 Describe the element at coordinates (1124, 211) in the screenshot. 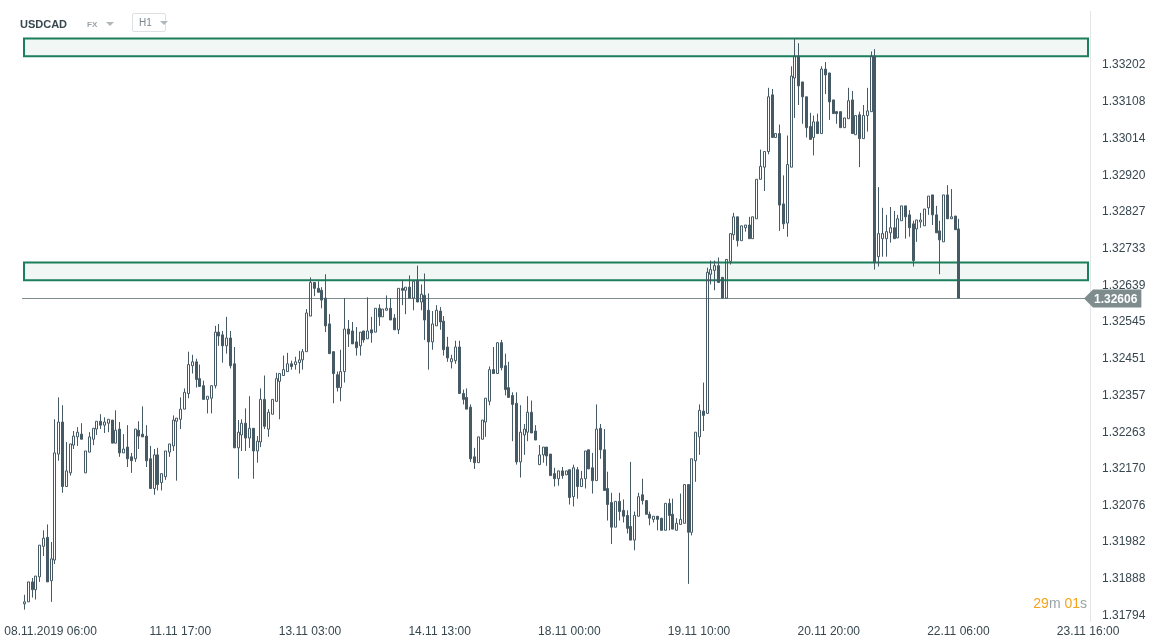

I see `y-tick-label: 1.32827` at that location.